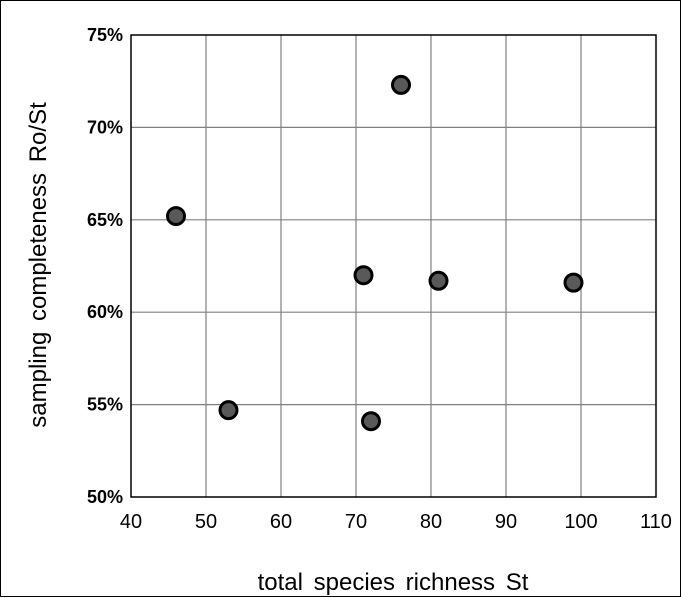  Describe the element at coordinates (105, 497) in the screenshot. I see `y-tick-label: 50%` at that location.